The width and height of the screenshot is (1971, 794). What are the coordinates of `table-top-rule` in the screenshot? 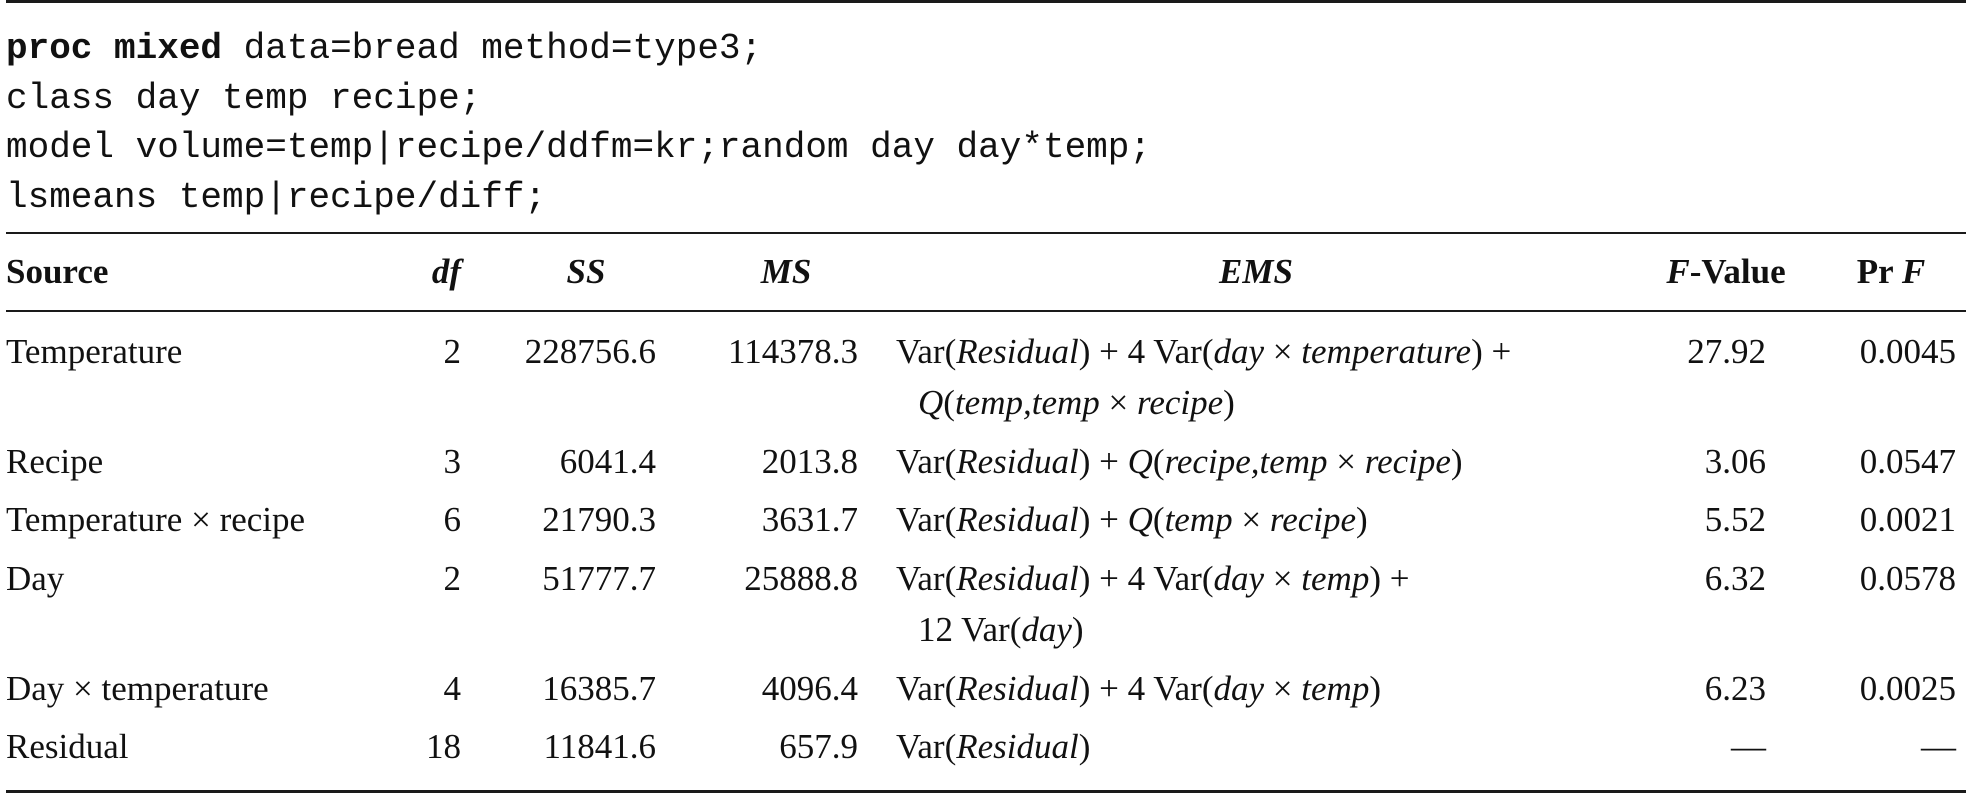 It's located at (986, 1).